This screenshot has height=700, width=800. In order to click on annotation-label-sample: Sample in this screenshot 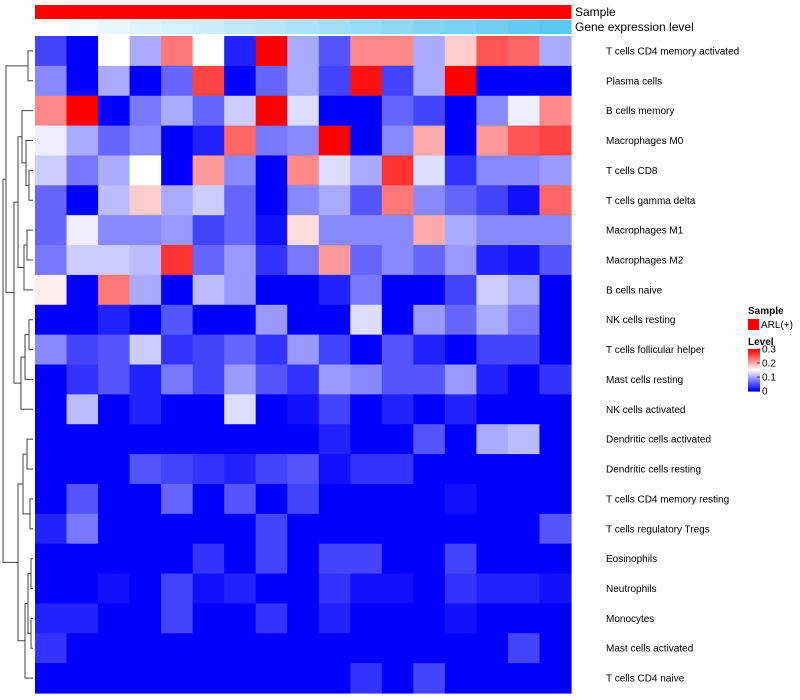, I will do `click(595, 12)`.